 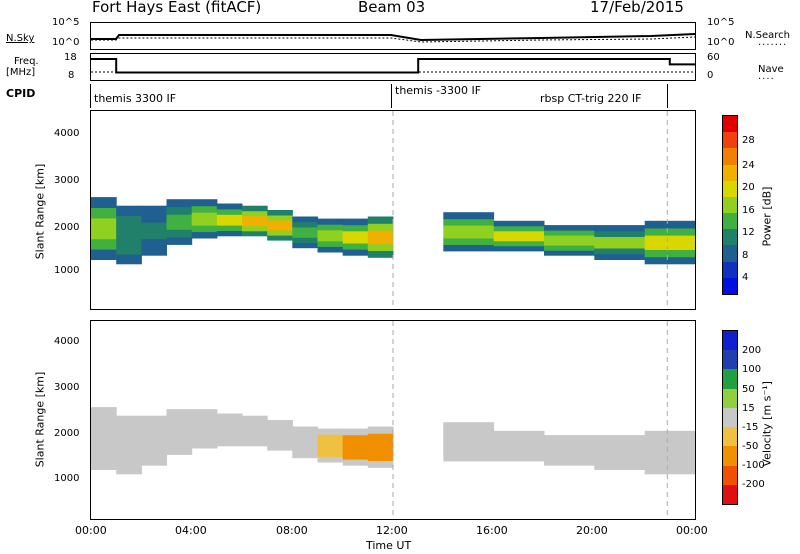 I want to click on vel-cb-tick-15: 15, so click(x=748, y=408).